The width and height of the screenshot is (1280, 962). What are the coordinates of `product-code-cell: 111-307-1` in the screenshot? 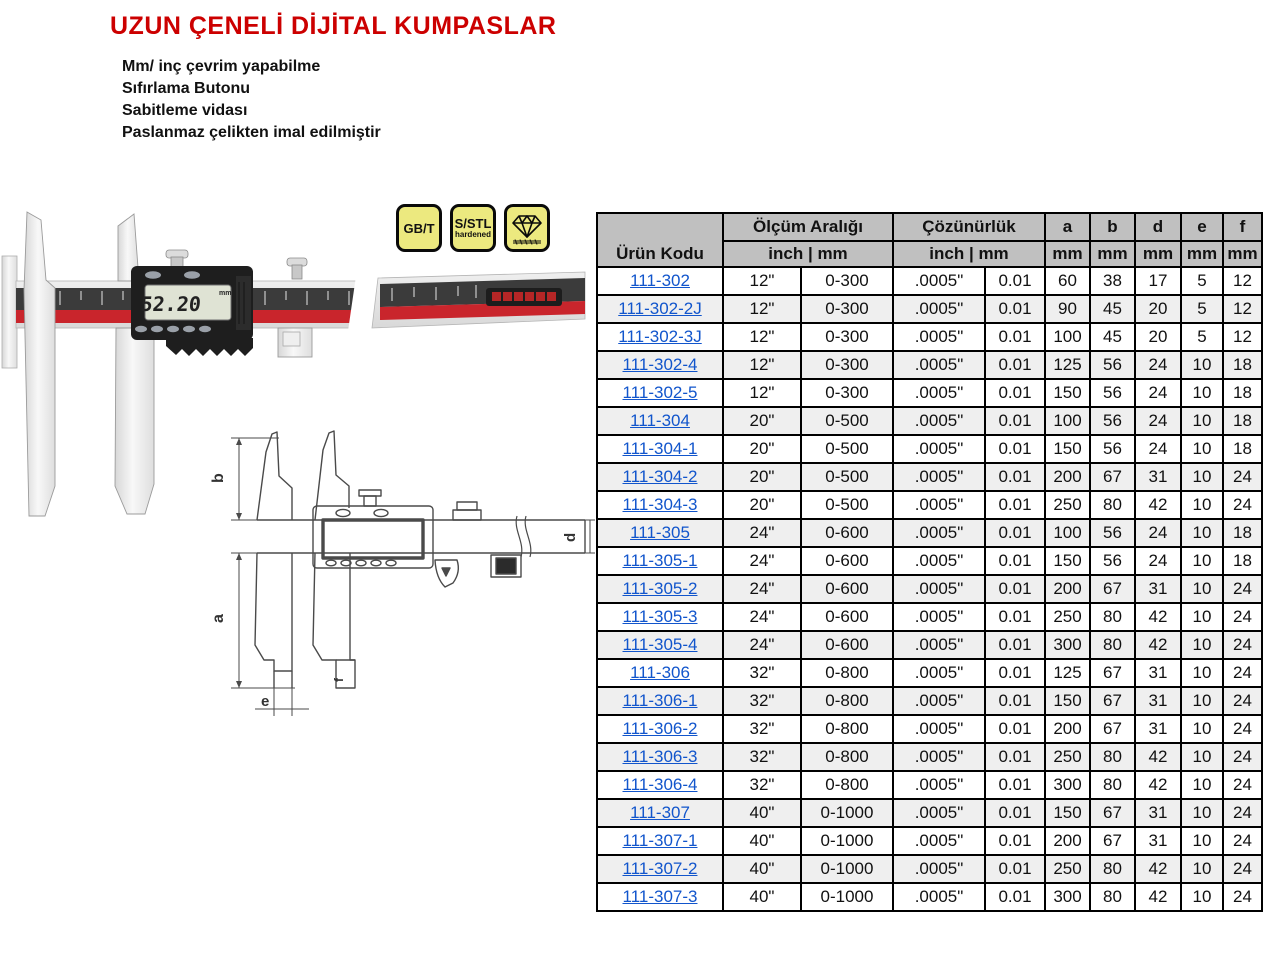 It's located at (660, 841).